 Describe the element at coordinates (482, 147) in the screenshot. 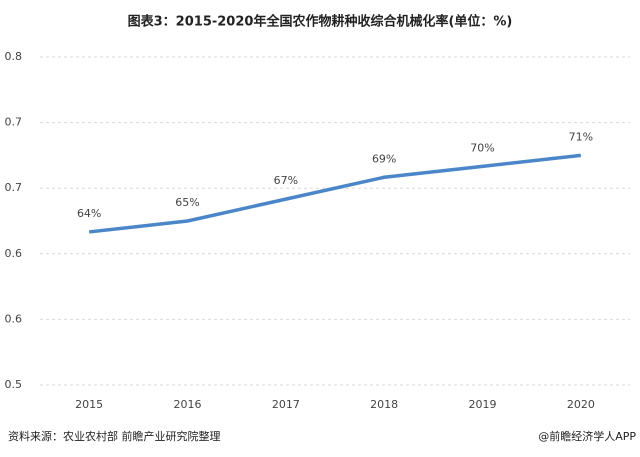

I see `data-label: 70%` at that location.